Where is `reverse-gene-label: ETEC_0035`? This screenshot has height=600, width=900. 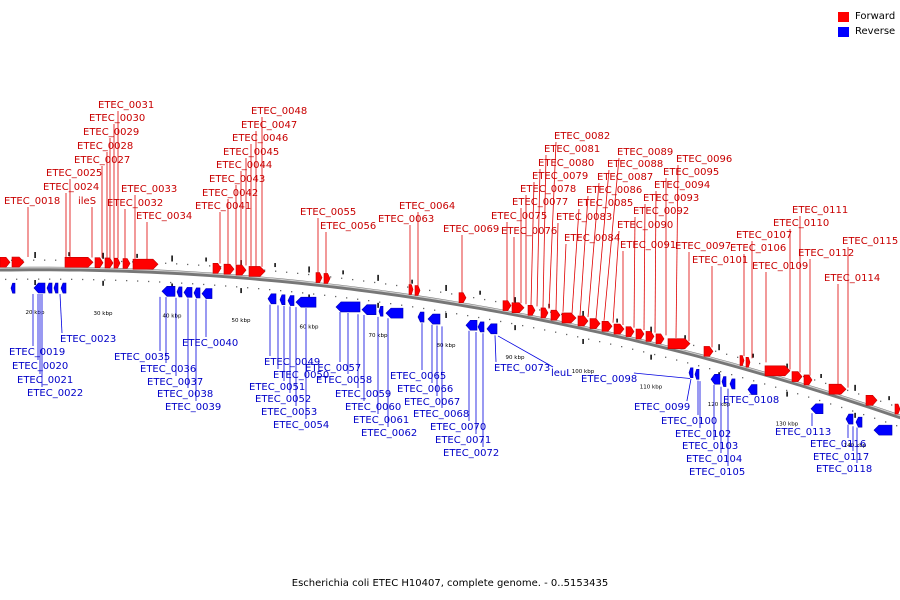
reverse-gene-label: ETEC_0035 is located at coordinates (142, 357).